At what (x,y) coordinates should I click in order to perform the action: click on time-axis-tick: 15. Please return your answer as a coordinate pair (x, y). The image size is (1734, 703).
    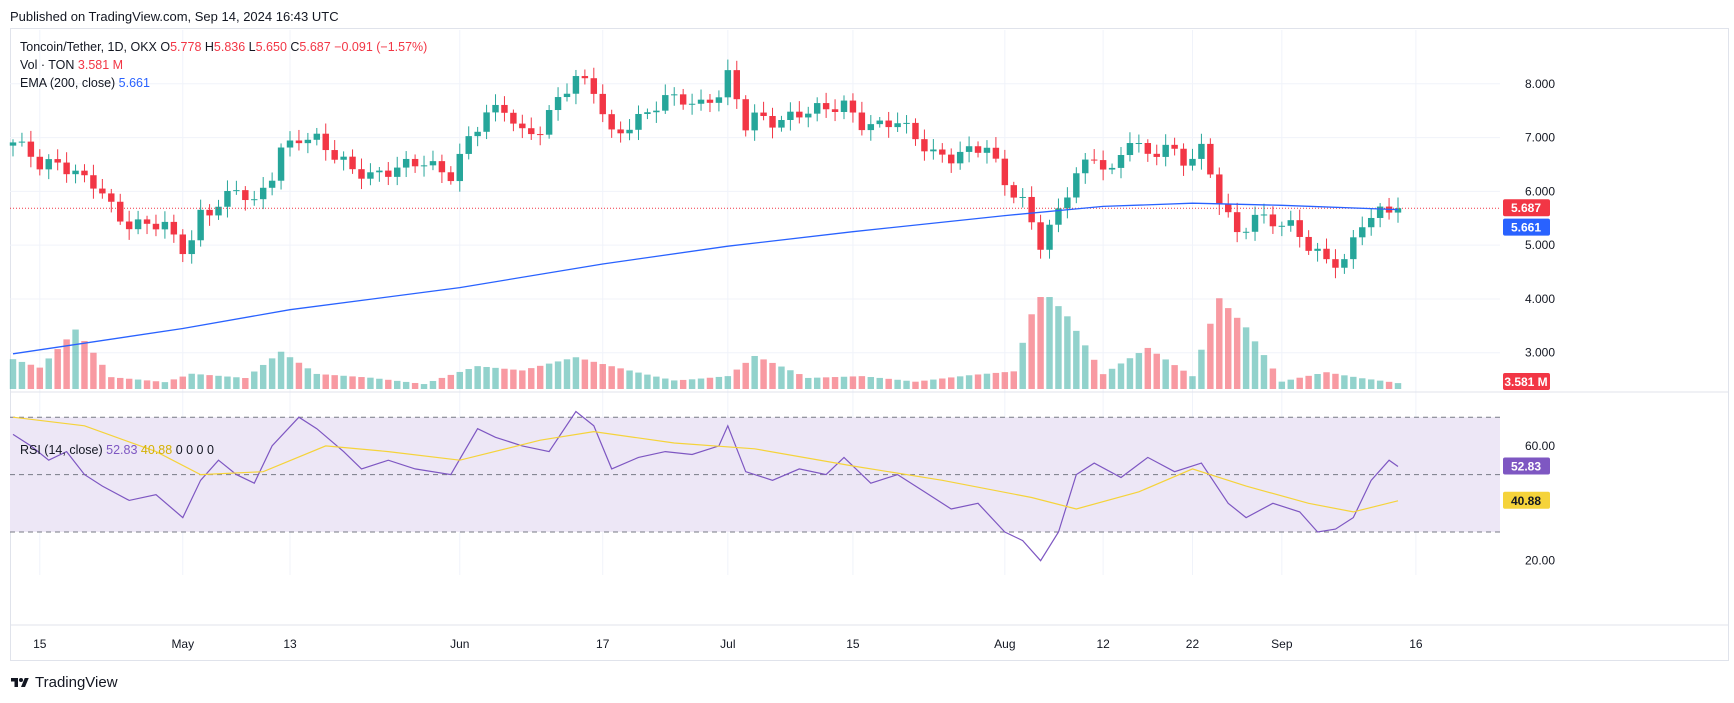
    Looking at the image, I should click on (40, 644).